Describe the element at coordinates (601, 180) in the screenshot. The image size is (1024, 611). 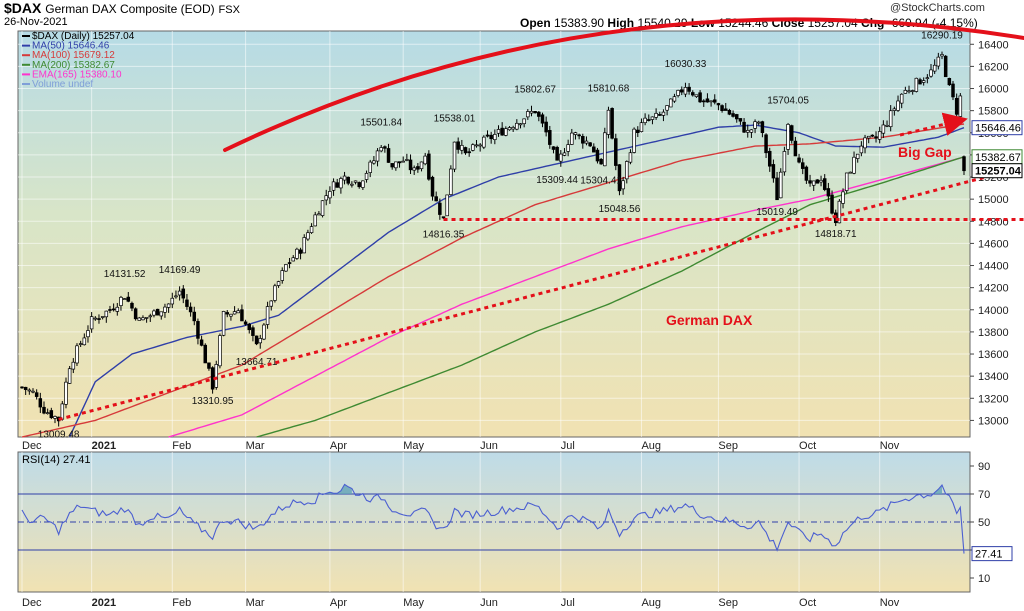
I see `price-point-label: 15304.41` at that location.